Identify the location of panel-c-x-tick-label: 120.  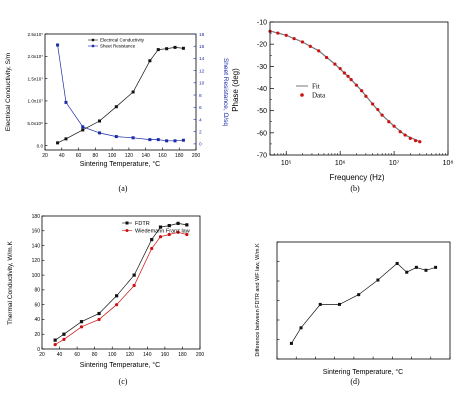
(130, 355).